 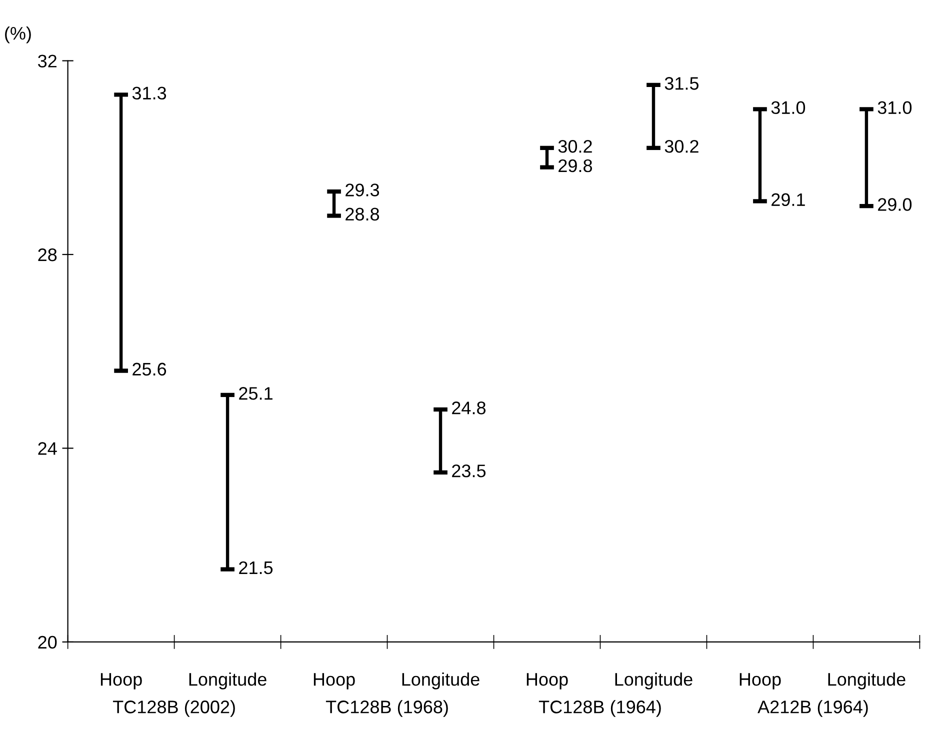 What do you see at coordinates (47, 448) in the screenshot?
I see `y-tick-label: 24` at bounding box center [47, 448].